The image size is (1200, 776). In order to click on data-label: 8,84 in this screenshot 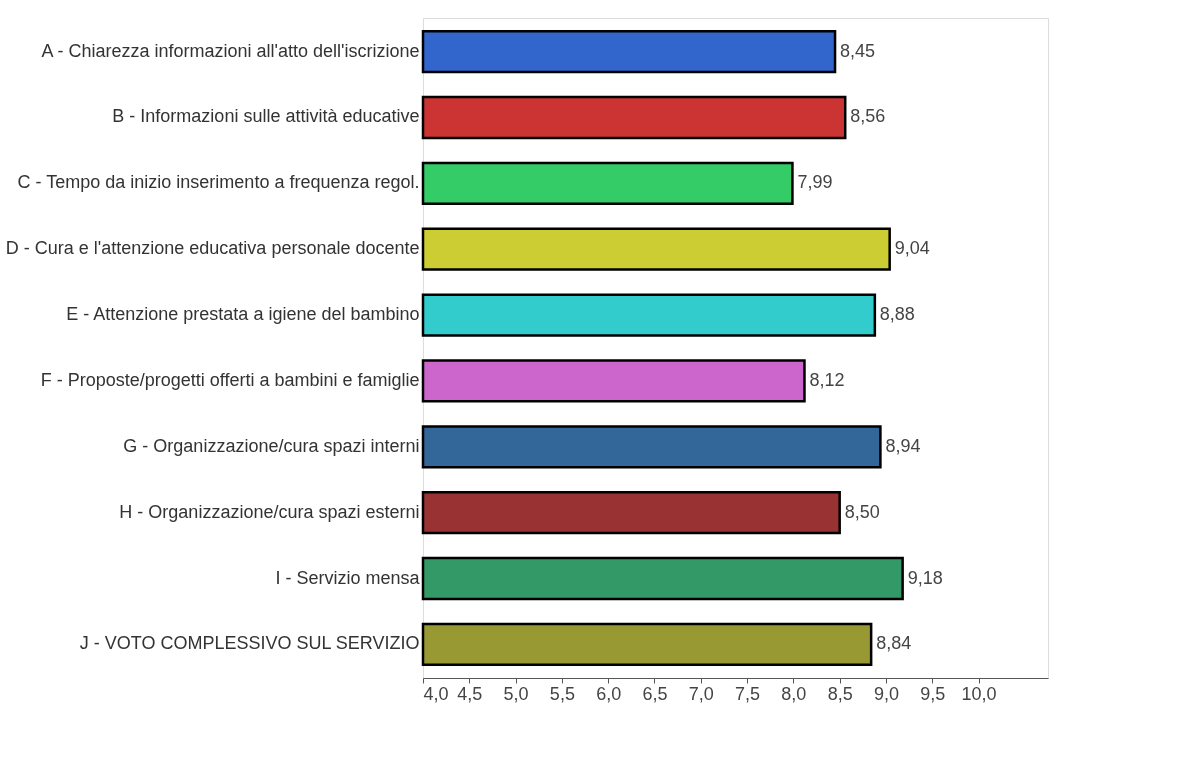, I will do `click(894, 643)`.